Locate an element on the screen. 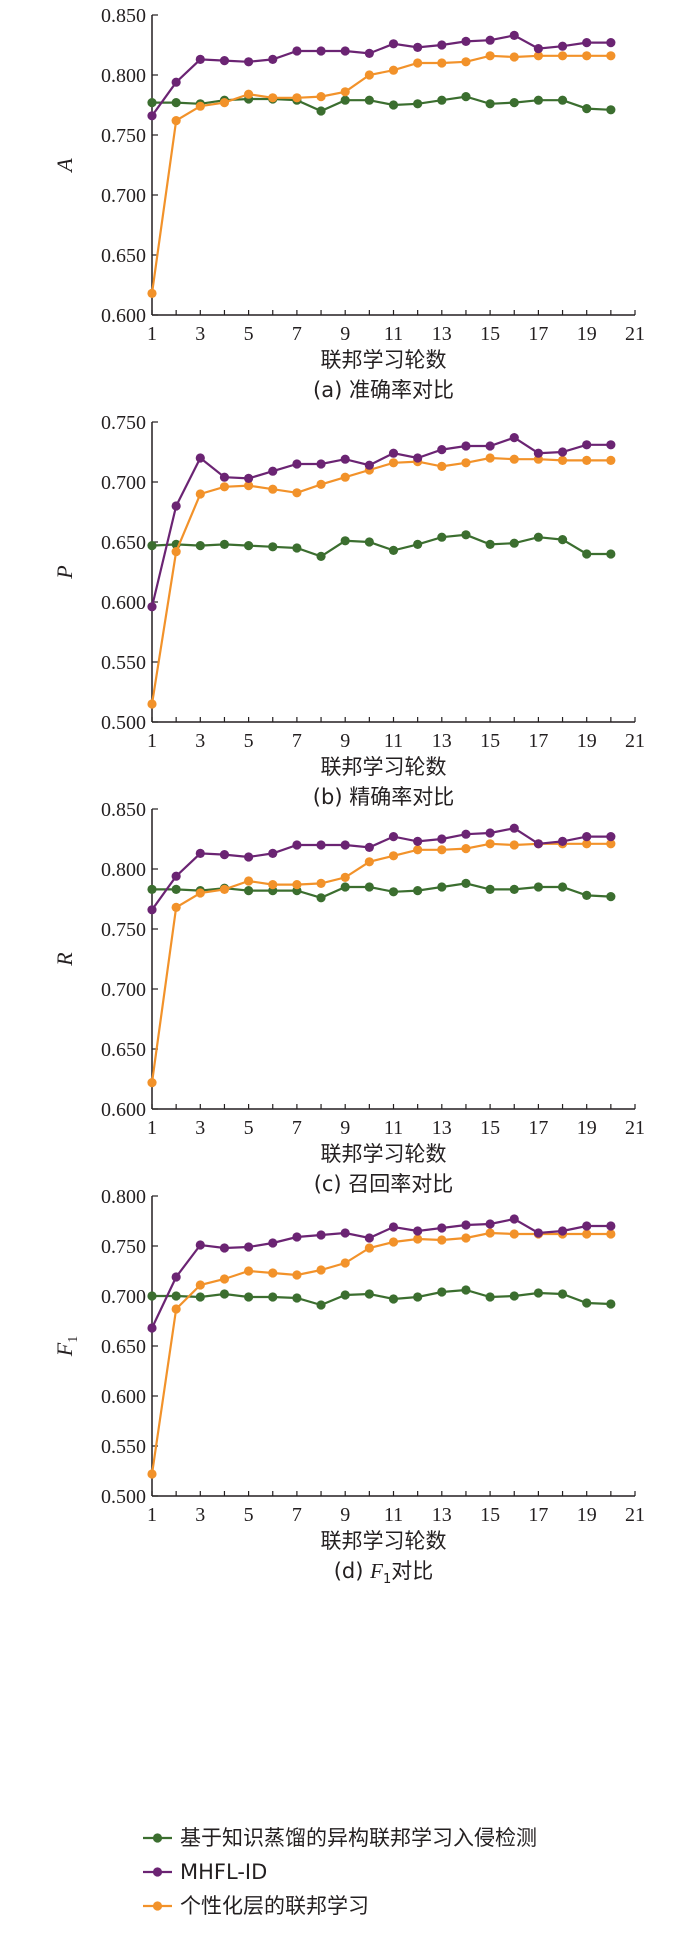 The width and height of the screenshot is (700, 1950). x-tick-label: 7 is located at coordinates (297, 1515).